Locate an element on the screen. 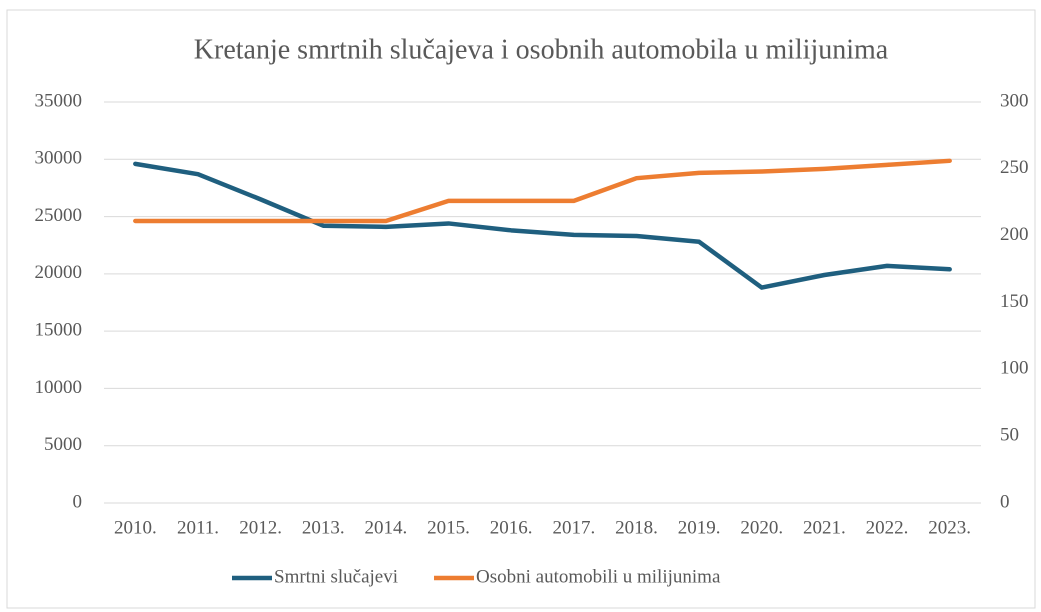 The width and height of the screenshot is (1041, 612). x-tick-label: 2010. is located at coordinates (135, 527).